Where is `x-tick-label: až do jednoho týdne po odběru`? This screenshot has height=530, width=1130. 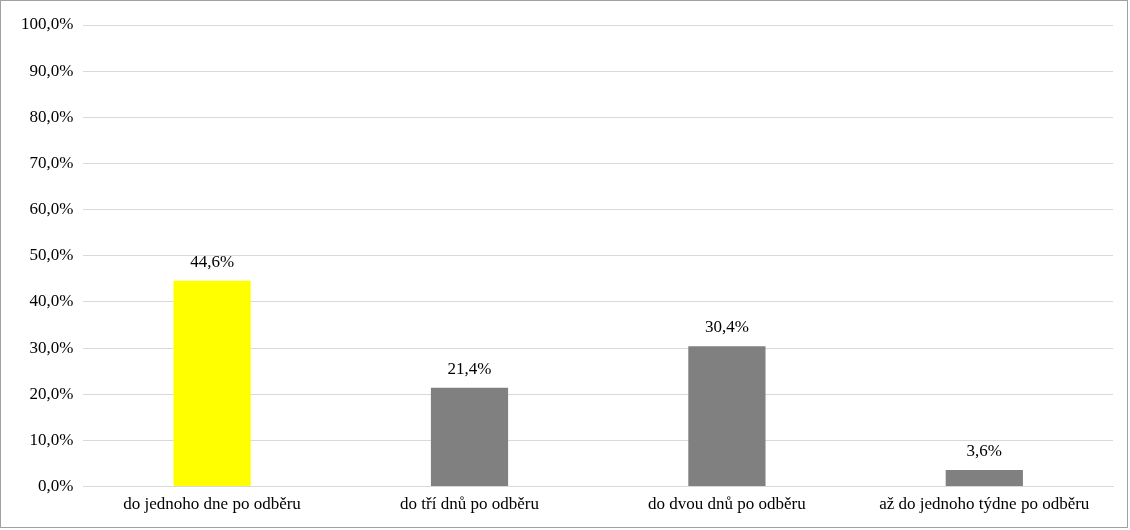 x-tick-label: až do jednoho týdne po odběru is located at coordinates (984, 504).